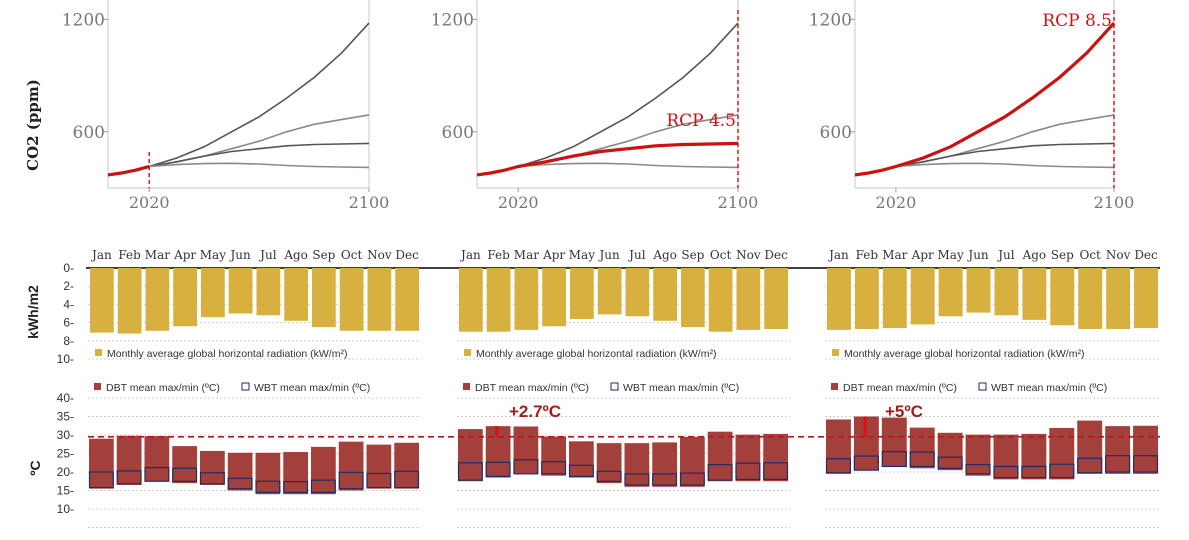 This screenshot has height=540, width=1189. I want to click on scenario-label: RCP 8.5, so click(1077, 21).